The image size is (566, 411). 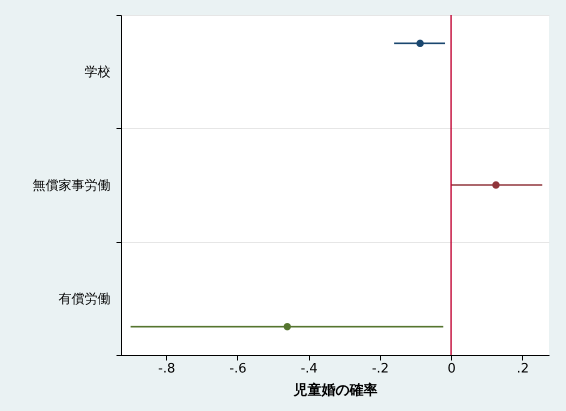 I want to click on x-tick-label: 0, so click(x=451, y=369).